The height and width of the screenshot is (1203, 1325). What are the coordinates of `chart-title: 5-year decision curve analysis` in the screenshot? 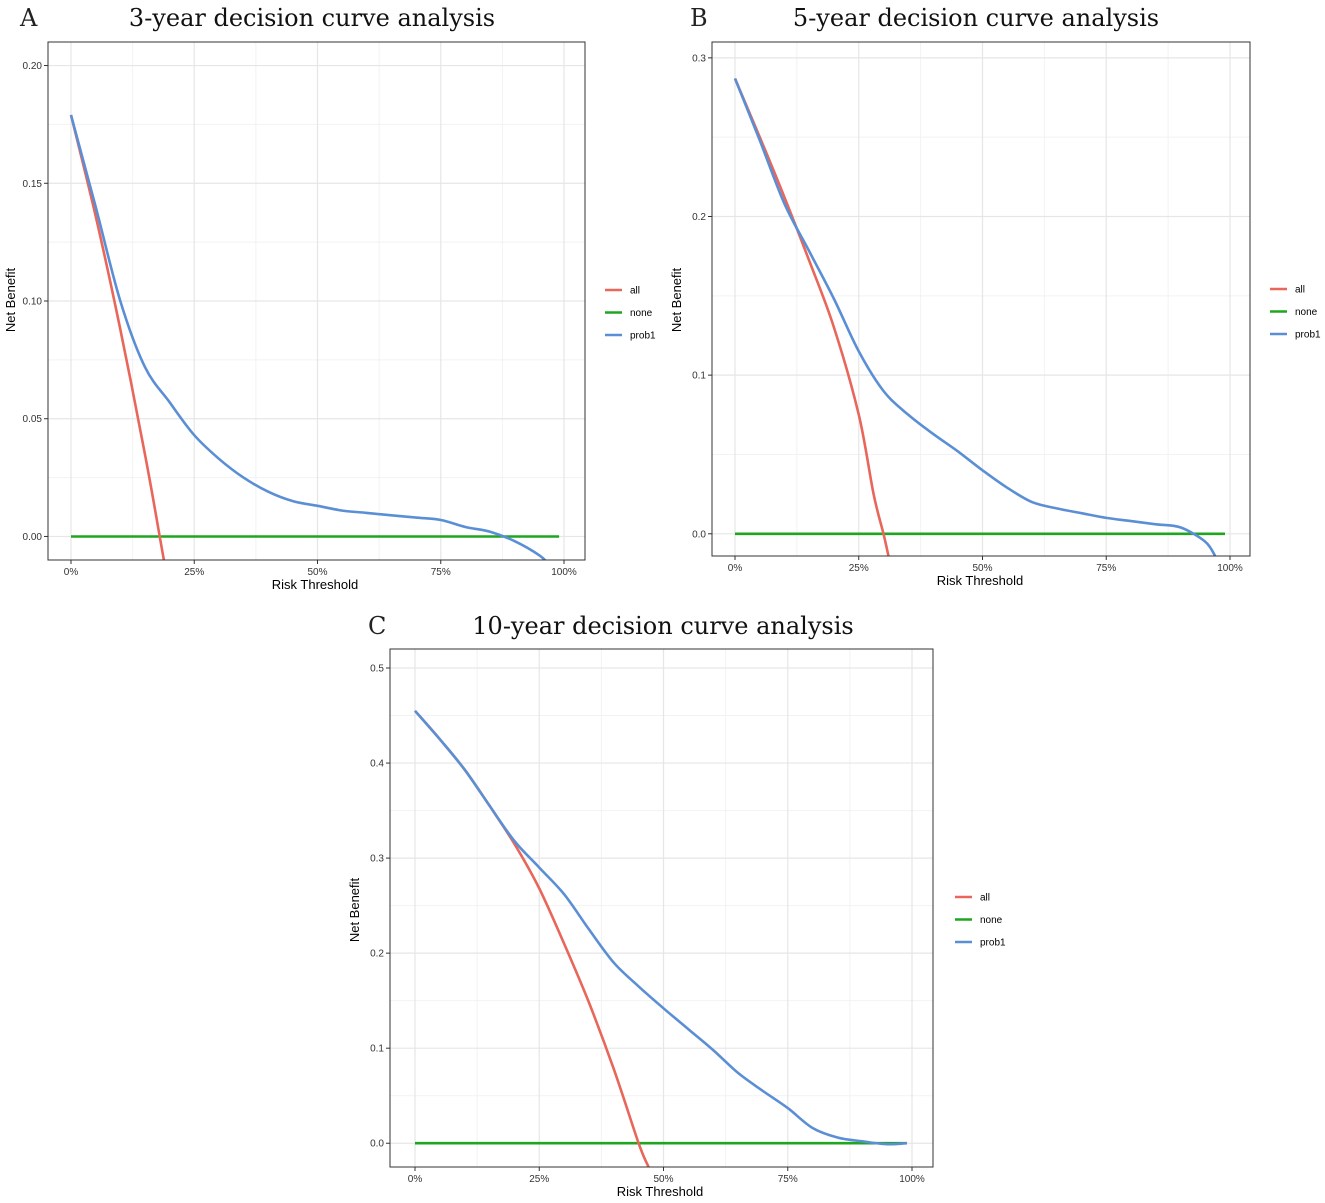 It's located at (976, 18).